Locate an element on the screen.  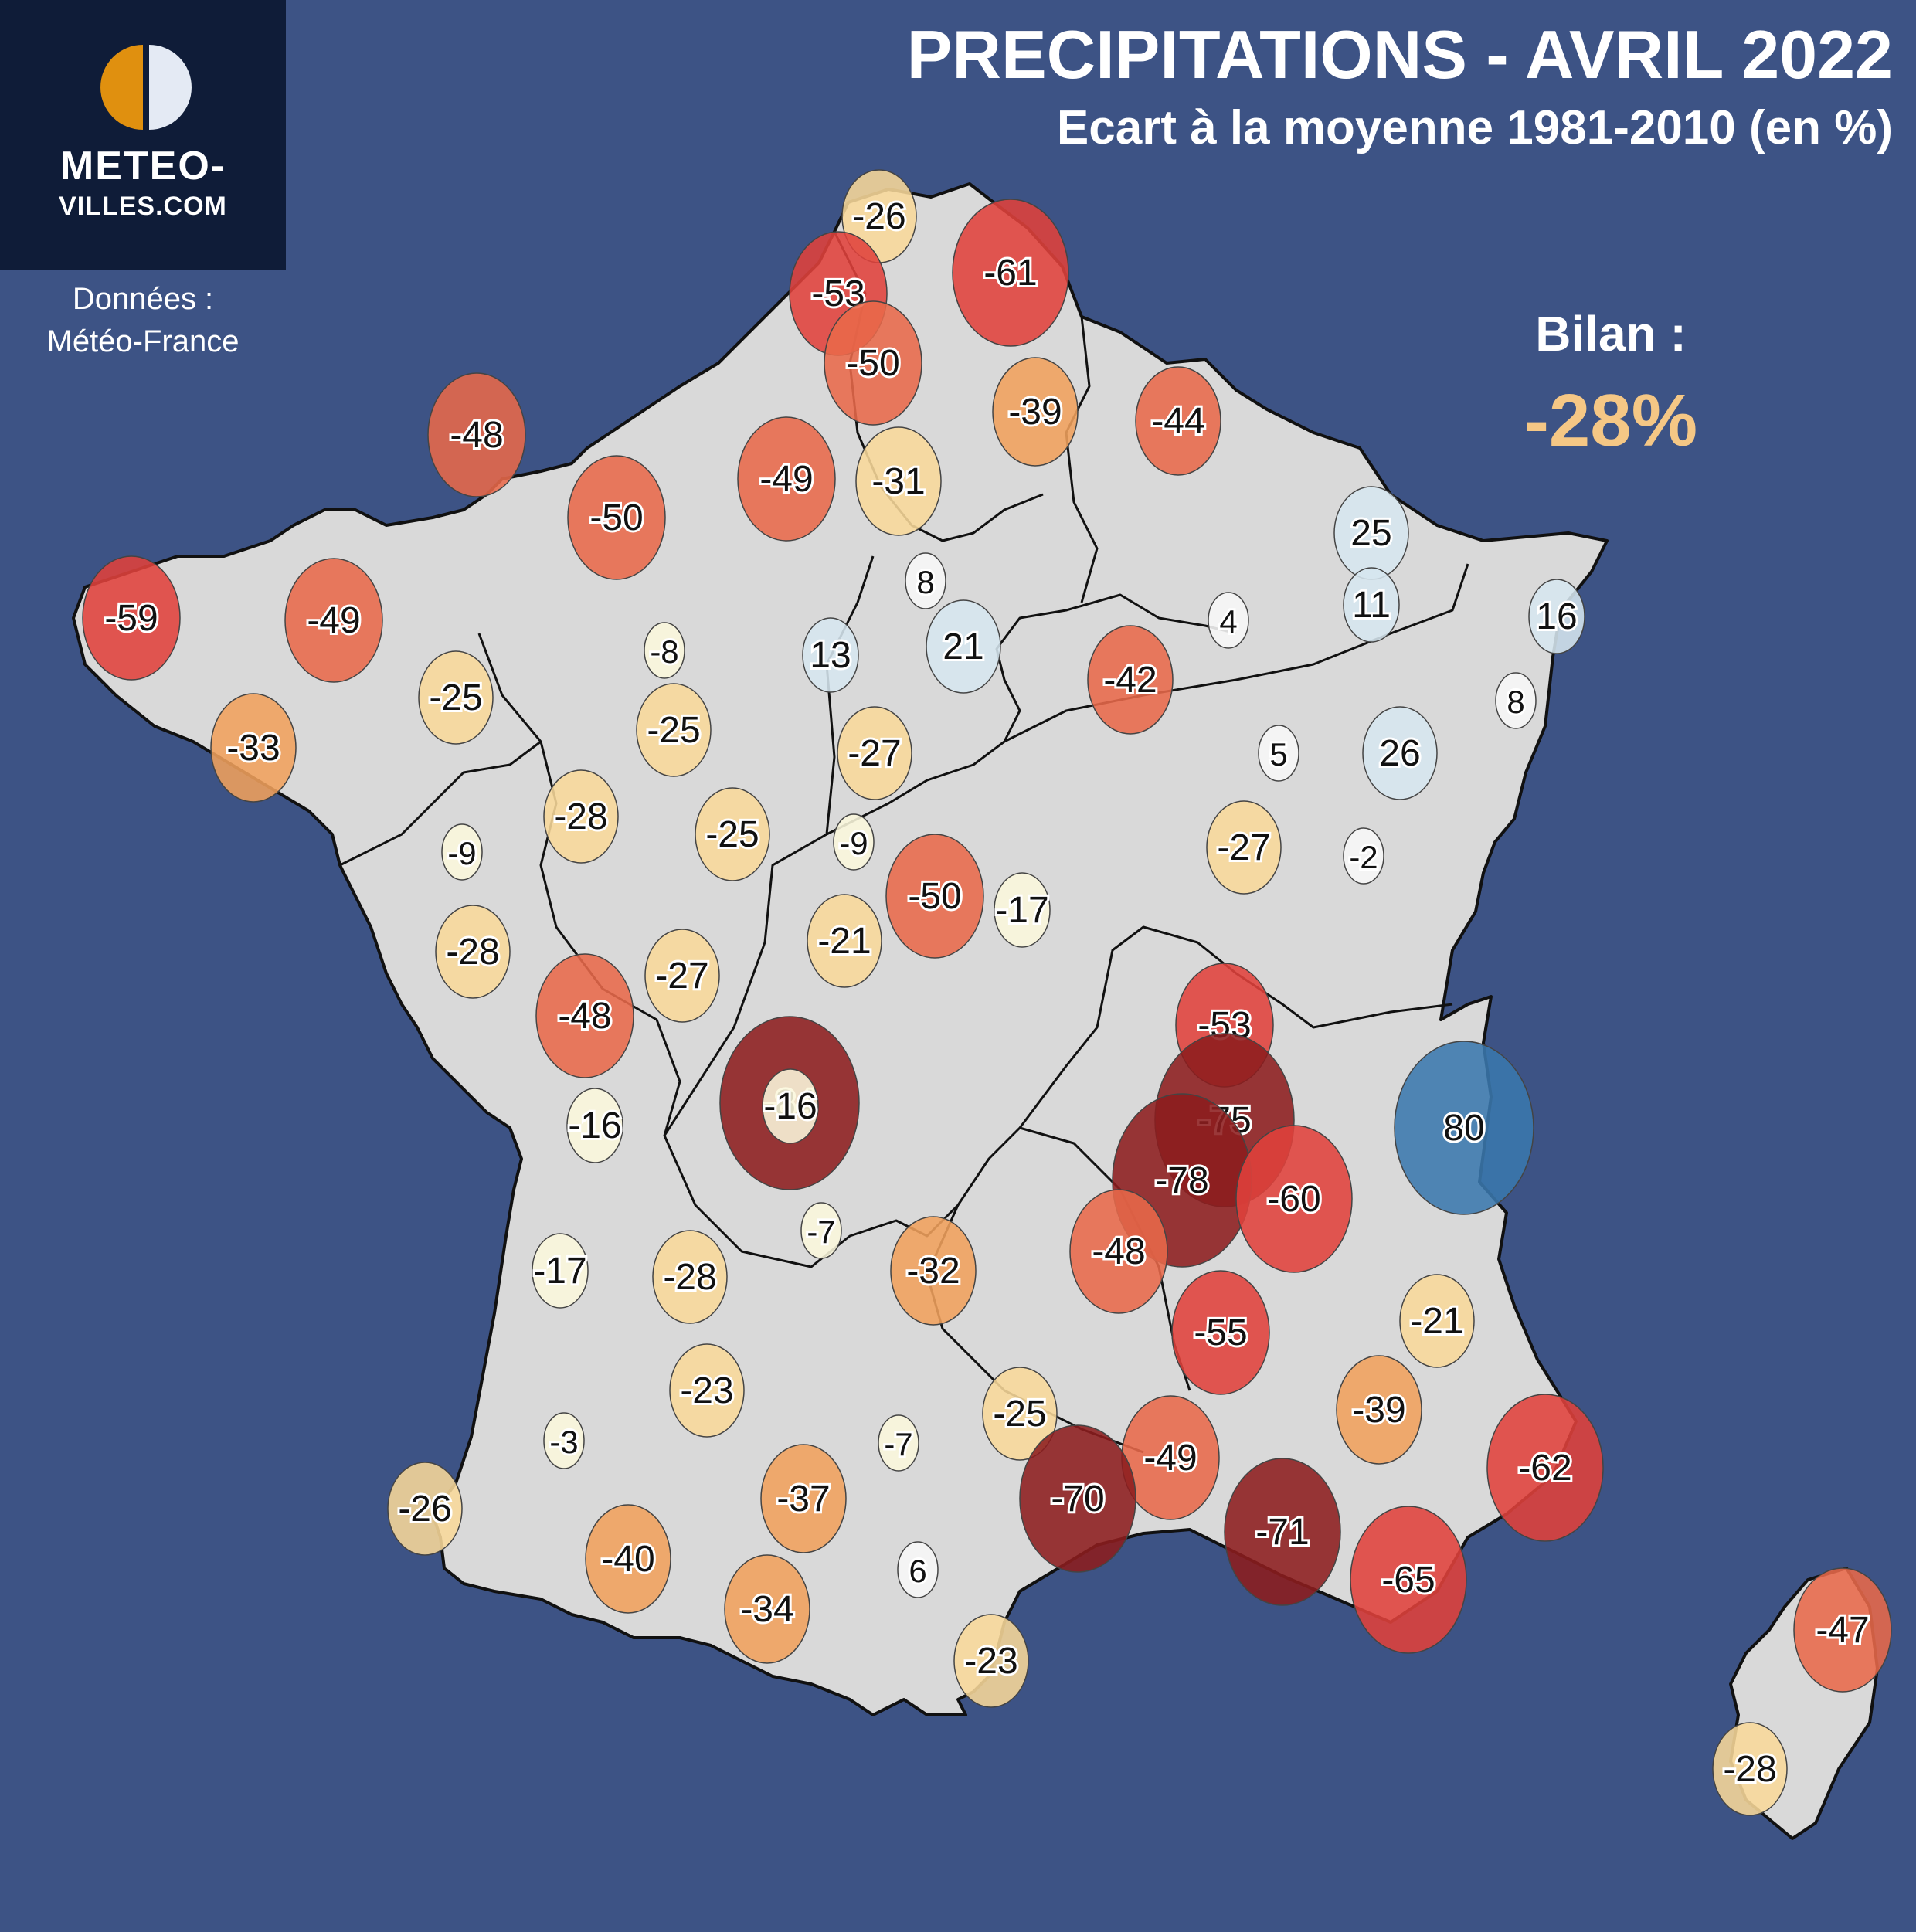
station-value-label: -23 is located at coordinates (706, 1390).